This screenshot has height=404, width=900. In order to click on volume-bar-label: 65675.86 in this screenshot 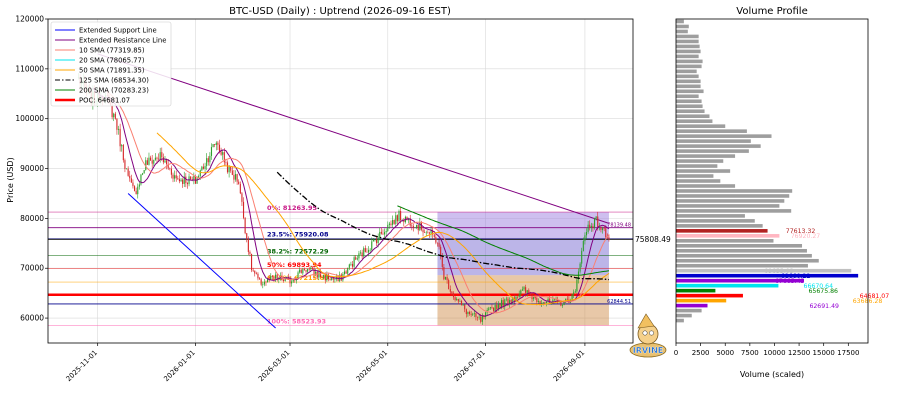, I will do `click(823, 291)`.